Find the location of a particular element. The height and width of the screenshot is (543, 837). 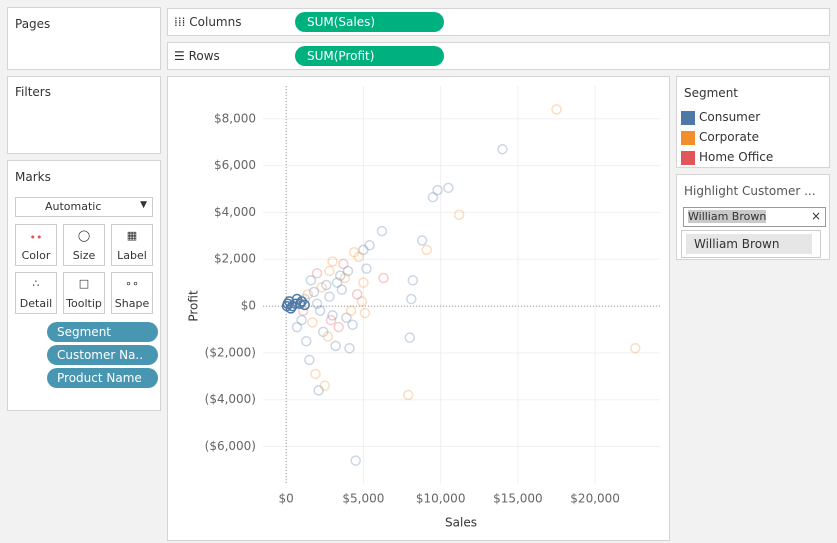

legend-label: Home Office is located at coordinates (736, 157).